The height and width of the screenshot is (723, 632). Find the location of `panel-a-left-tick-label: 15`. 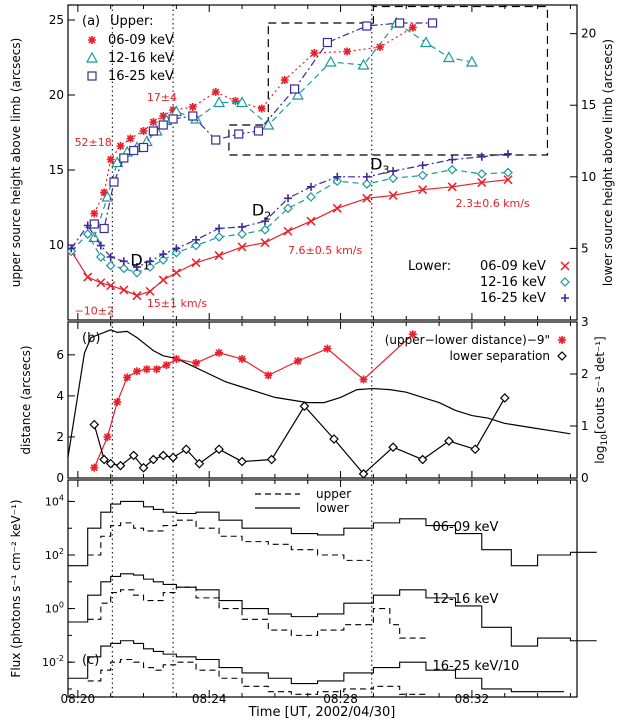

panel-a-left-tick-label: 15 is located at coordinates (56, 170).